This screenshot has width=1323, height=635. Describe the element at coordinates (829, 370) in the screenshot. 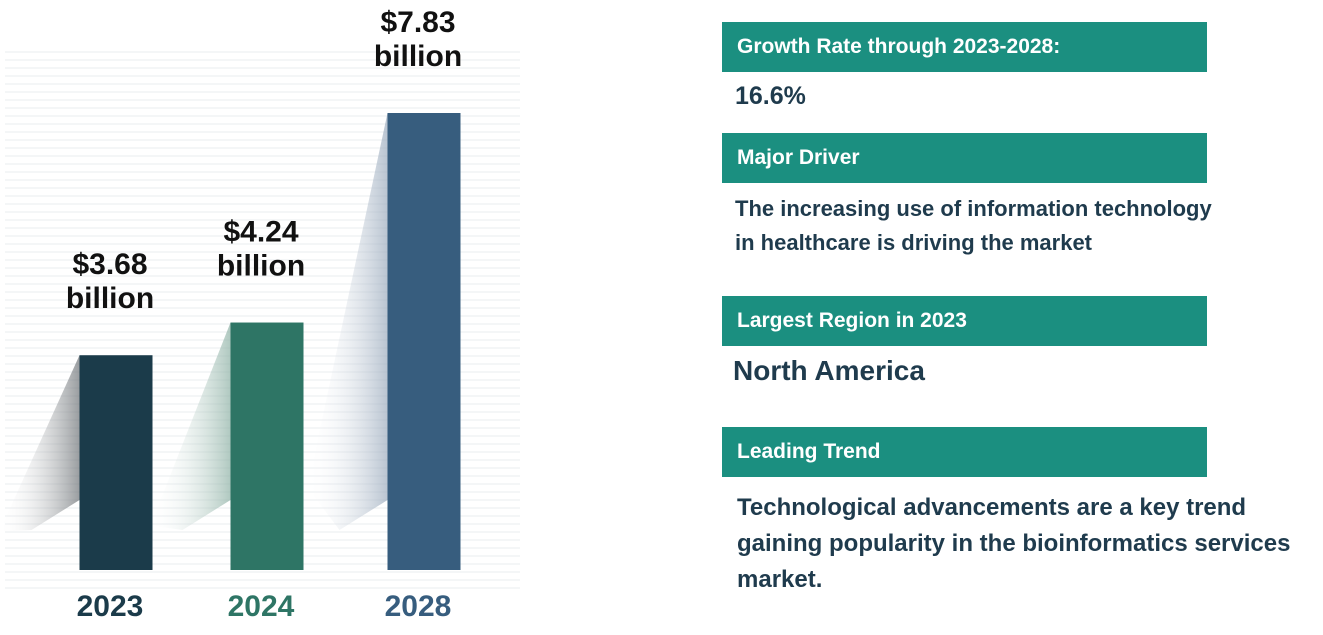

I see `largest-region-value: North America` at that location.